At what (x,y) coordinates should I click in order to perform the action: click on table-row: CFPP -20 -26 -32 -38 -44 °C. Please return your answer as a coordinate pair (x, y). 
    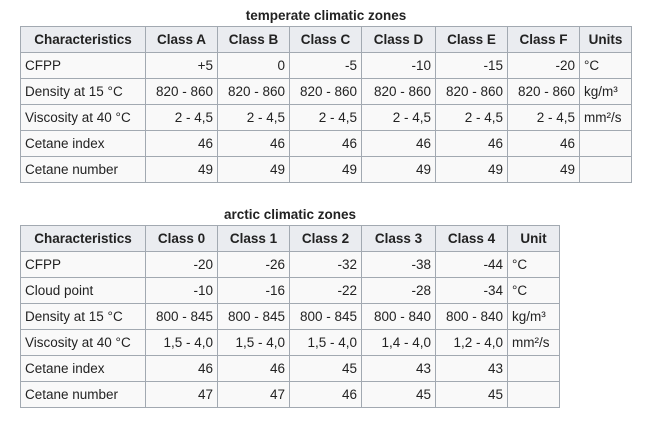
    Looking at the image, I should click on (290, 264).